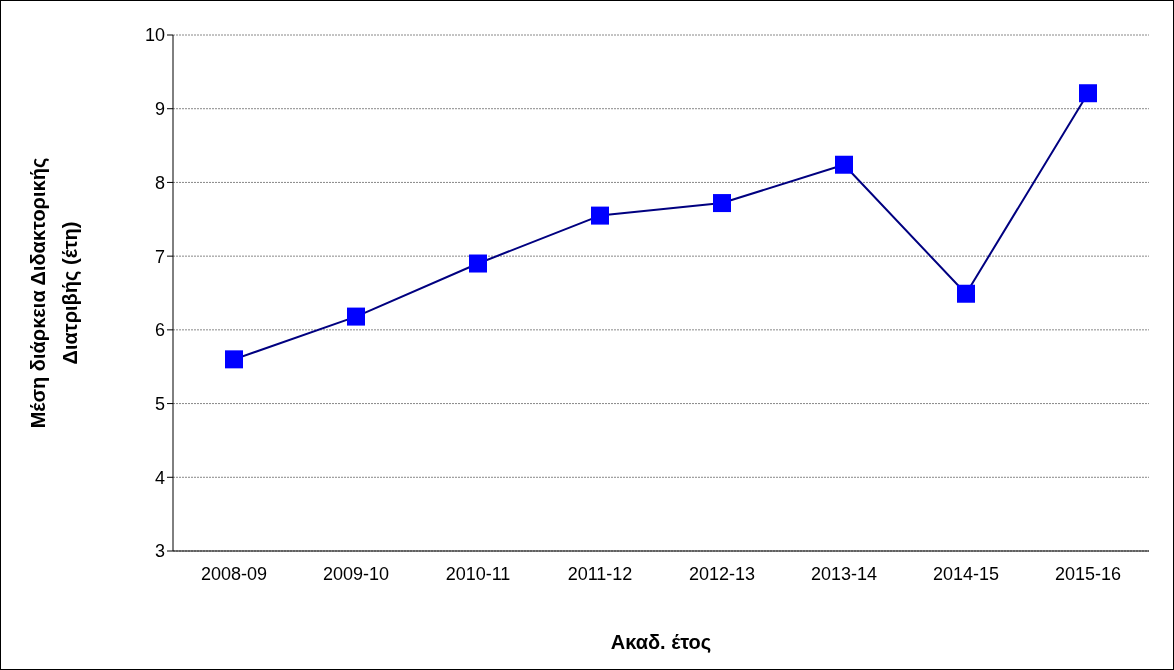 Image resolution: width=1174 pixels, height=670 pixels. I want to click on y-tick-label: 9, so click(159, 109).